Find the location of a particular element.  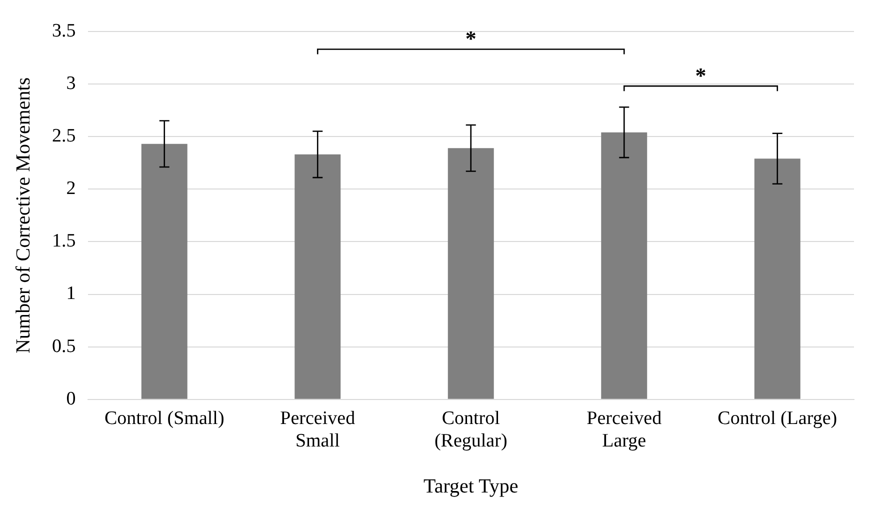

y-tick-label: 0.5 is located at coordinates (64, 346).